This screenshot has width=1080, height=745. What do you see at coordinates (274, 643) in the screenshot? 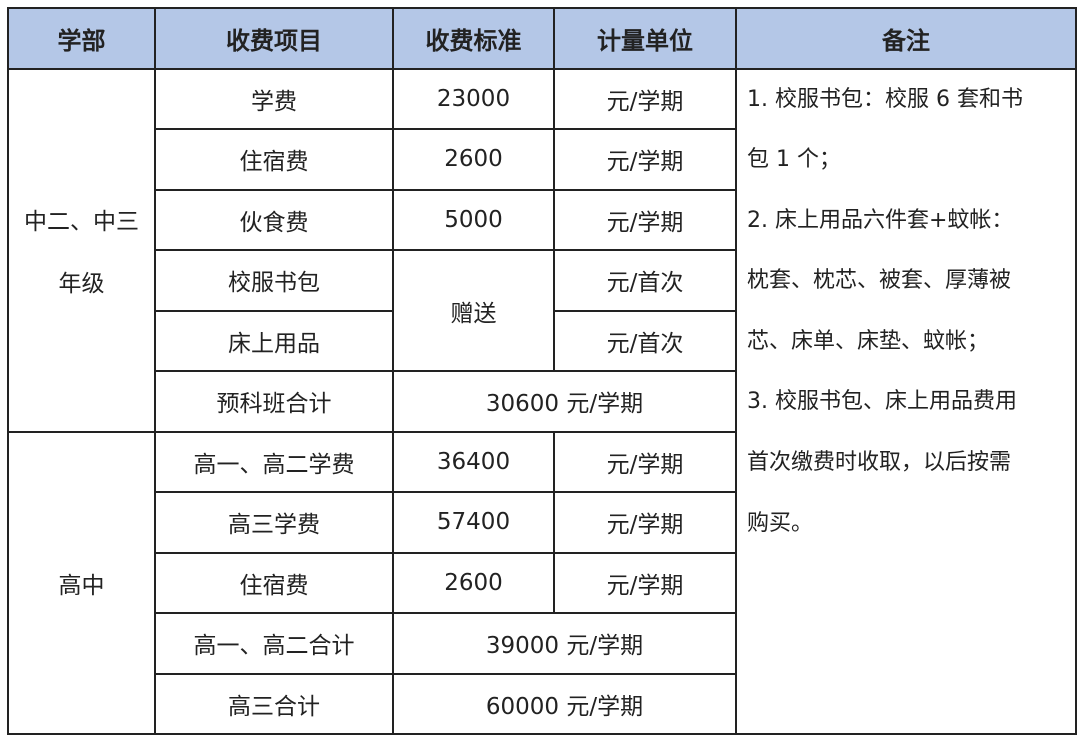
I see `item-cell: 高一、高二合计` at bounding box center [274, 643].